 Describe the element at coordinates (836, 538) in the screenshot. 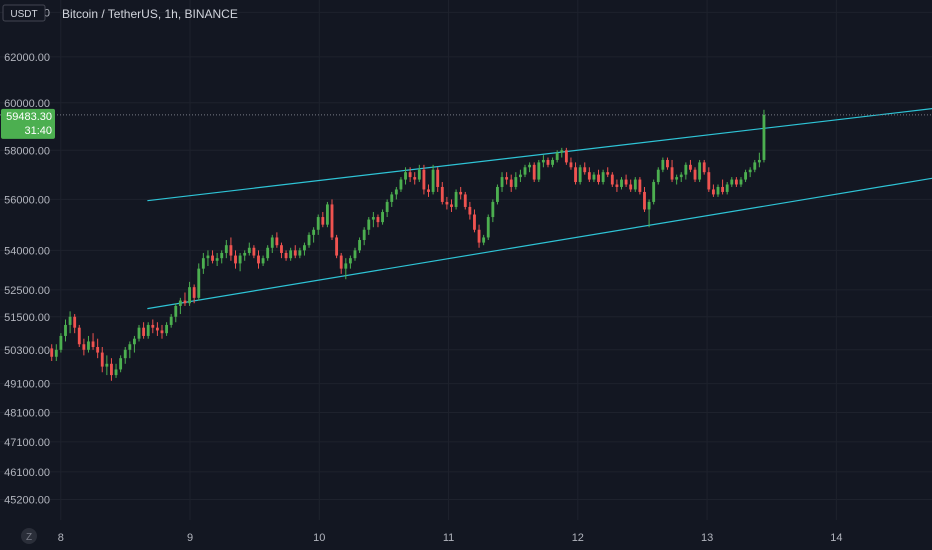

I see `time-tick-label: 14` at that location.